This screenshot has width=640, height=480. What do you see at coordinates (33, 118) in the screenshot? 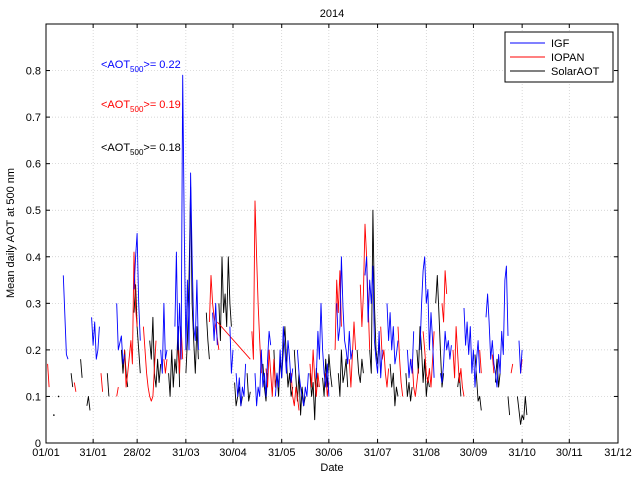
I see `y-tick-label: 0.7` at bounding box center [33, 118].